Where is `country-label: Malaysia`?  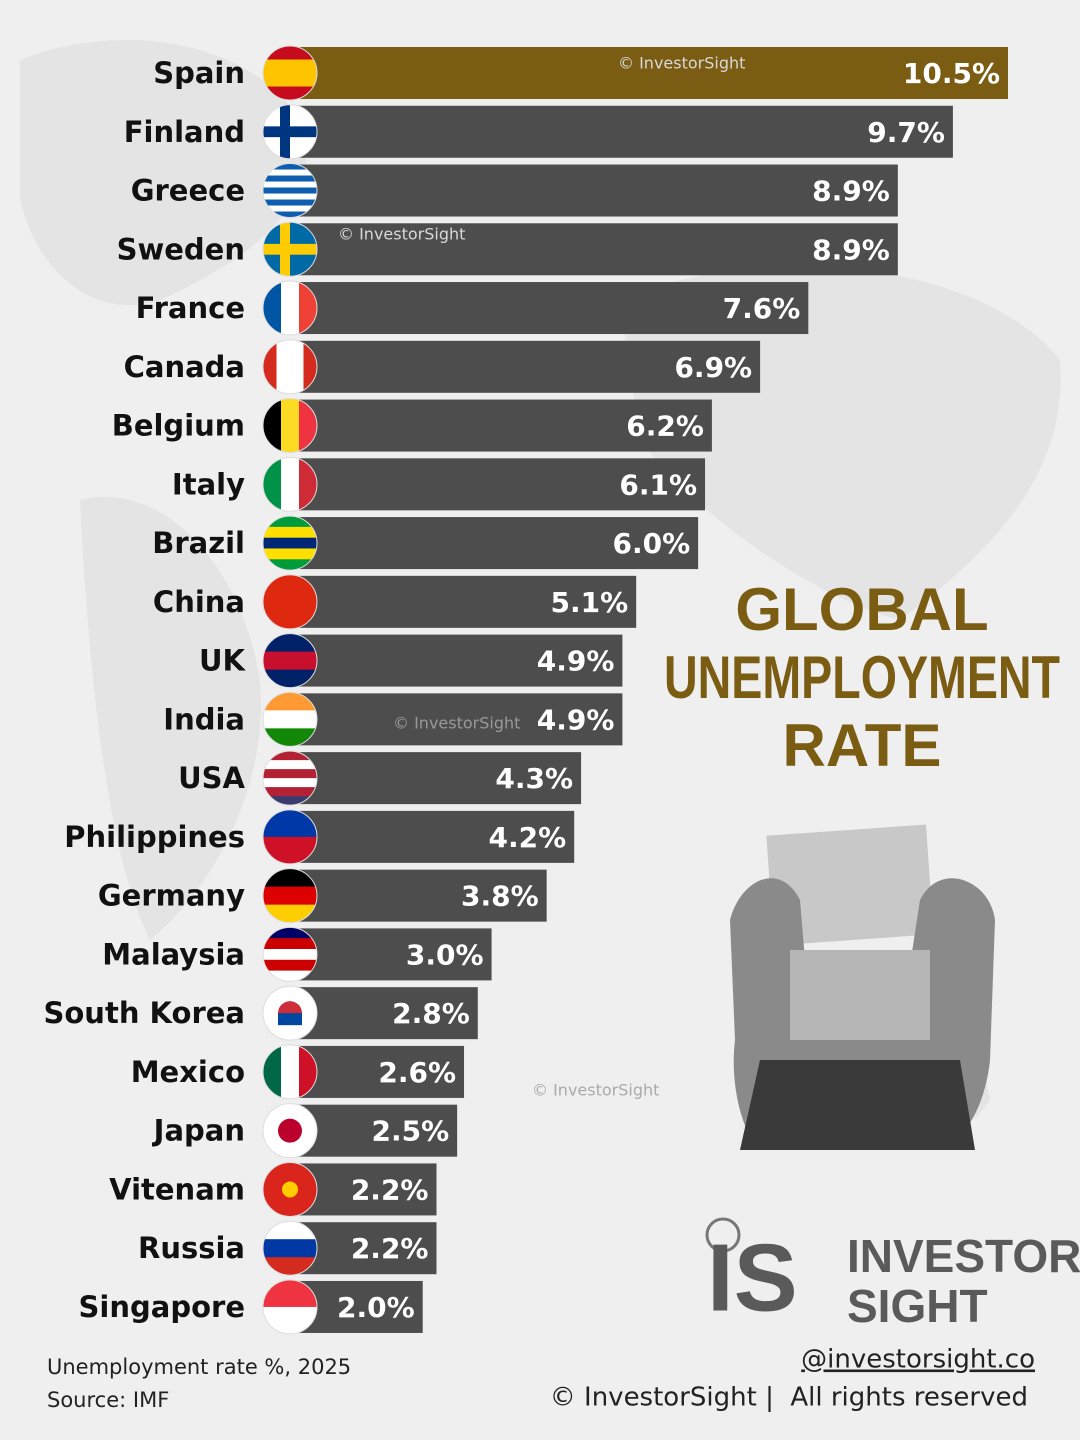 country-label: Malaysia is located at coordinates (173, 954).